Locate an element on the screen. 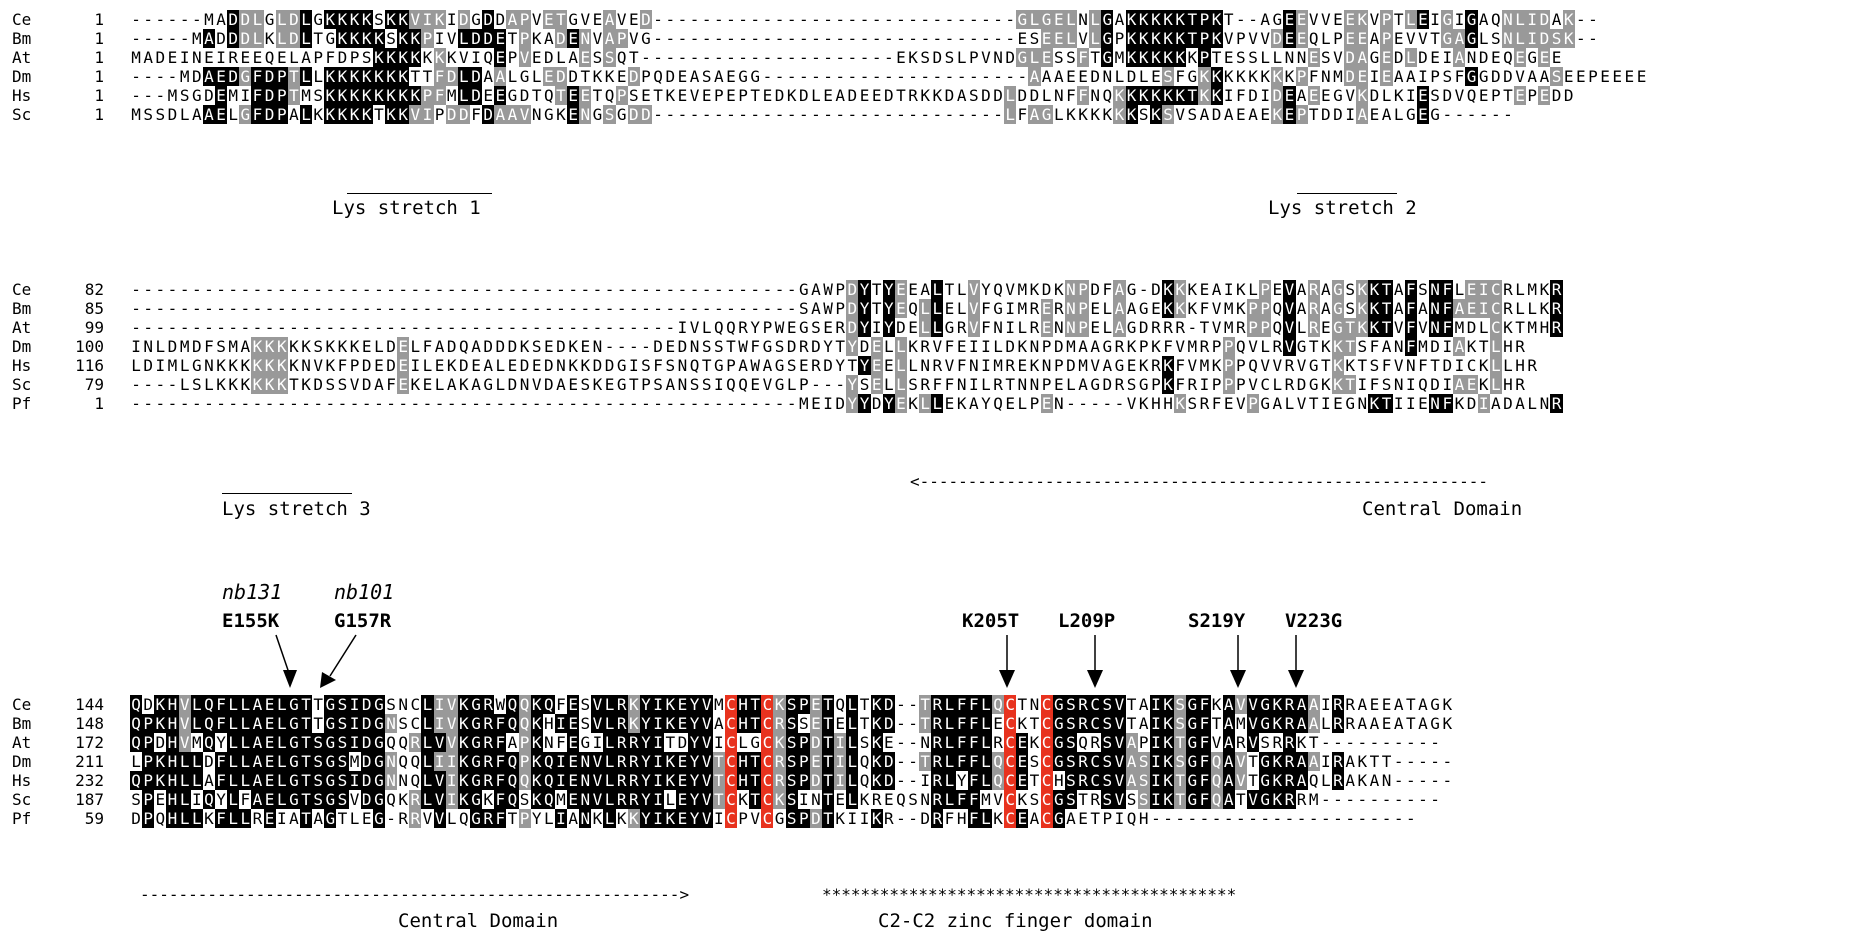 The width and height of the screenshot is (1856, 933). residue: C is located at coordinates (1010, 704).